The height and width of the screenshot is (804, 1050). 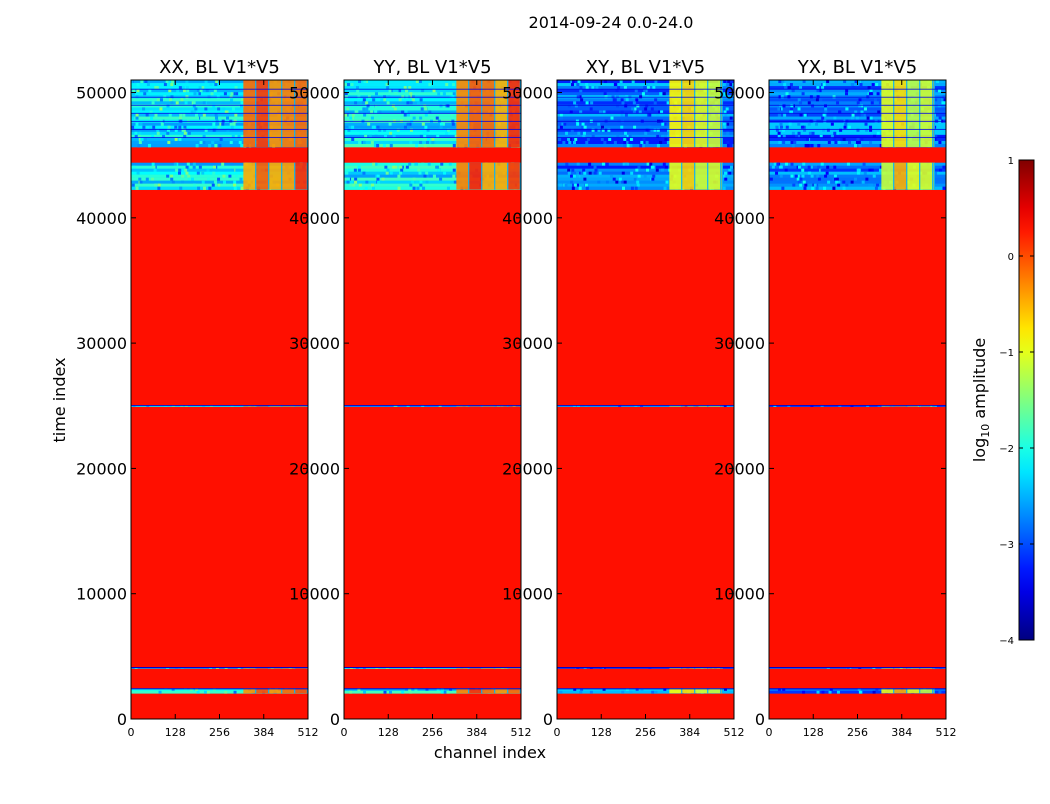 What do you see at coordinates (431, 67) in the screenshot?
I see `panel-title: YY, BL V1*V5` at bounding box center [431, 67].